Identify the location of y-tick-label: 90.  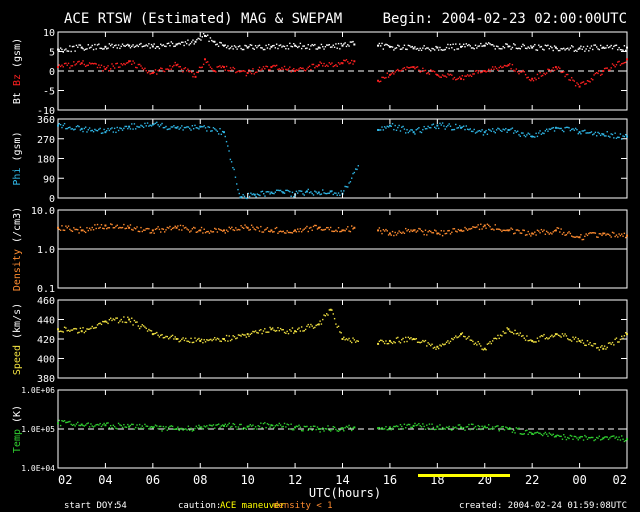
(49, 179).